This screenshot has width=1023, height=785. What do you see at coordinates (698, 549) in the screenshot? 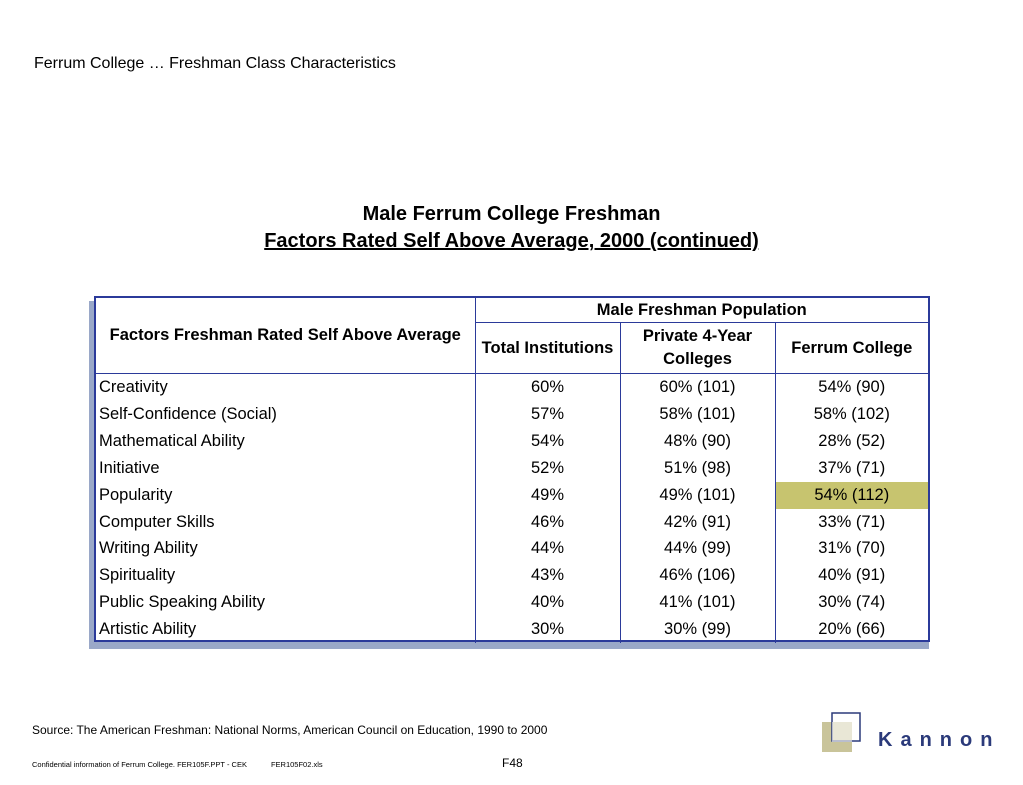
I see `private-cell: 44% (99)` at bounding box center [698, 549].